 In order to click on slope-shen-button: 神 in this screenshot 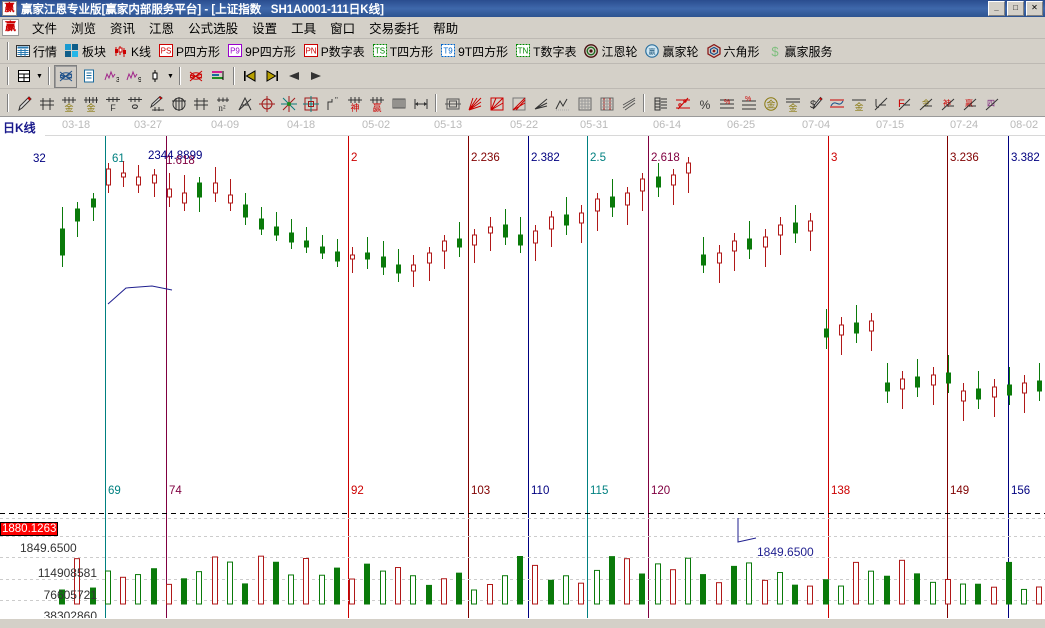, I will do `click(945, 102)`.